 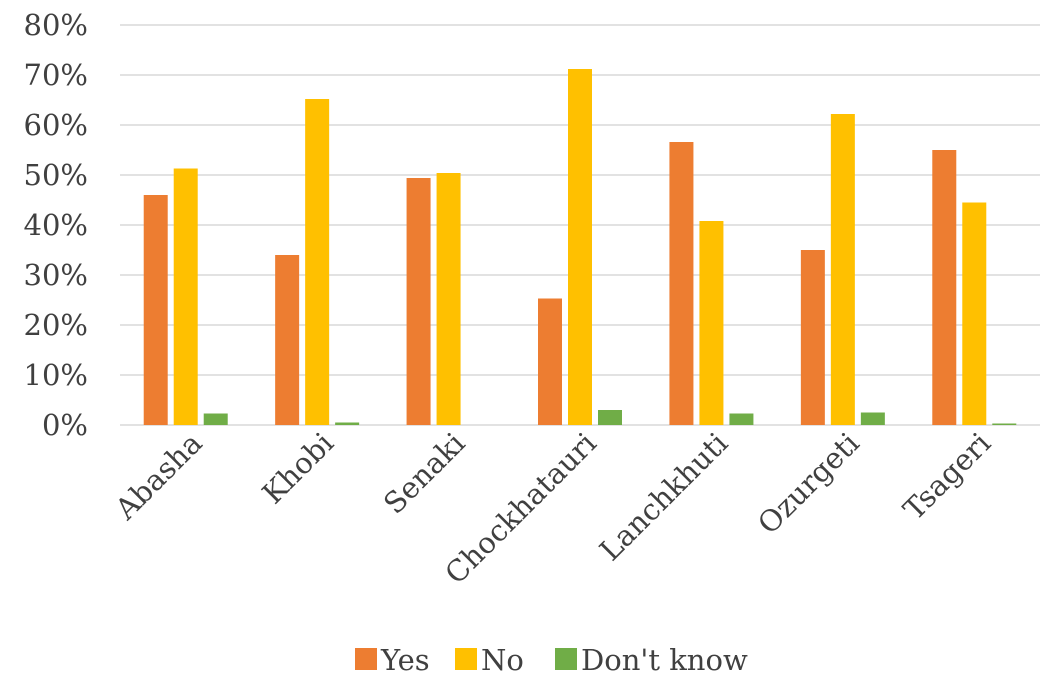 I want to click on y-tick-label: 70%, so click(x=56, y=75).